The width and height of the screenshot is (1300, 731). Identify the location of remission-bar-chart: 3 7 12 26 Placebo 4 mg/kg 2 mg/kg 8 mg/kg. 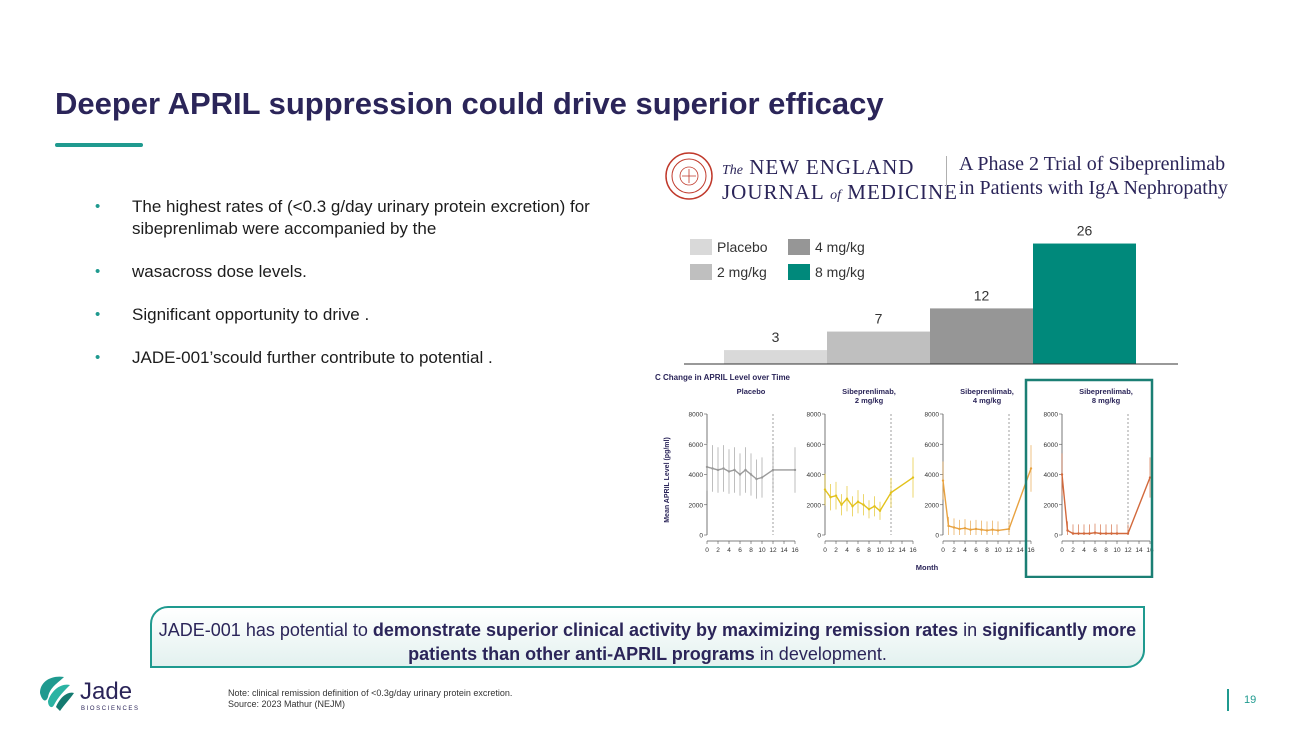
(931, 294).